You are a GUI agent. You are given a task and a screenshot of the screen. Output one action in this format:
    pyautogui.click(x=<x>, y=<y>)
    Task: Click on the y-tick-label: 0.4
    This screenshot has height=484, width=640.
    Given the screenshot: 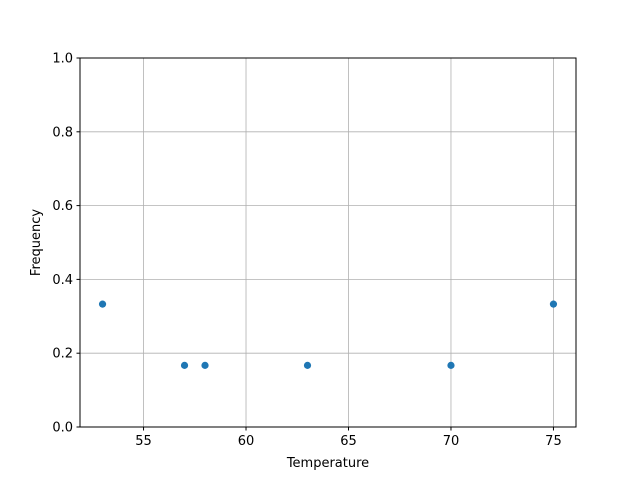 What is the action you would take?
    pyautogui.click(x=62, y=280)
    